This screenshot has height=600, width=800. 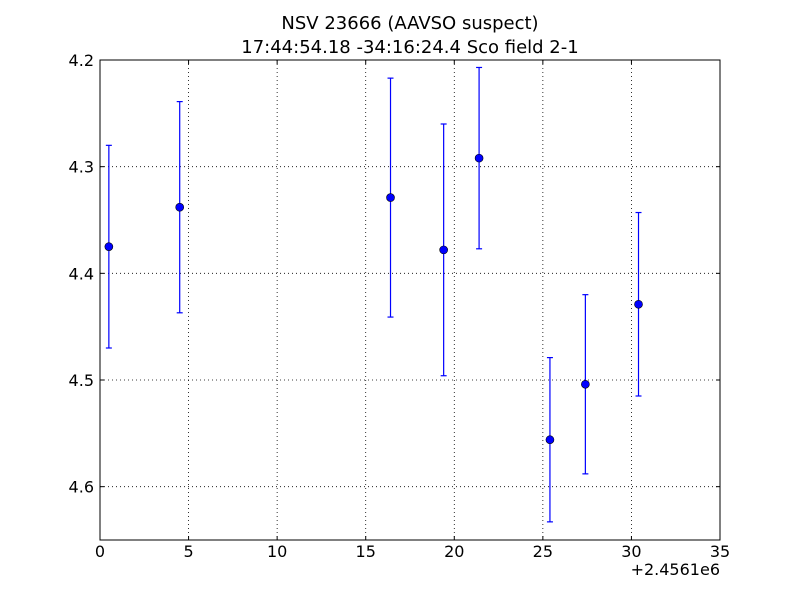 I want to click on x-tick-label: 25, so click(x=543, y=551).